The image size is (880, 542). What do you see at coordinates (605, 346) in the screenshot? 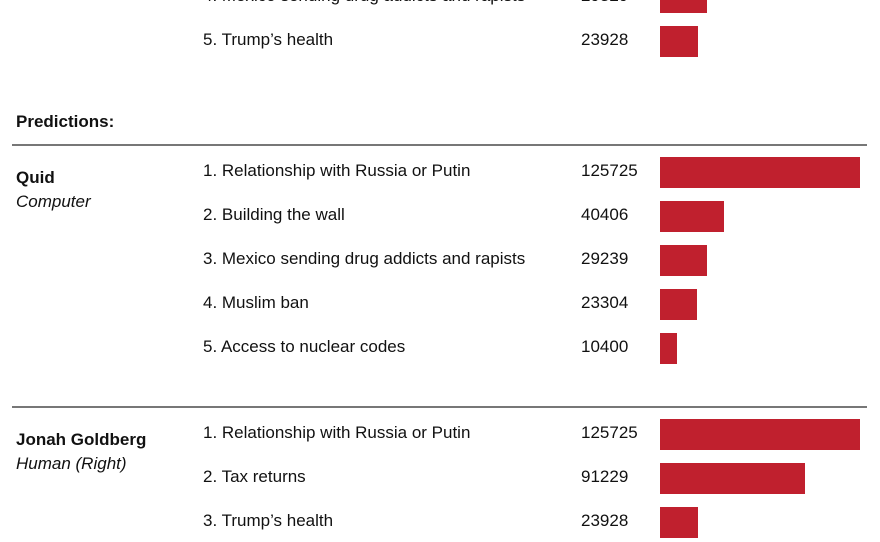
I see `row-value: 10400` at bounding box center [605, 346].